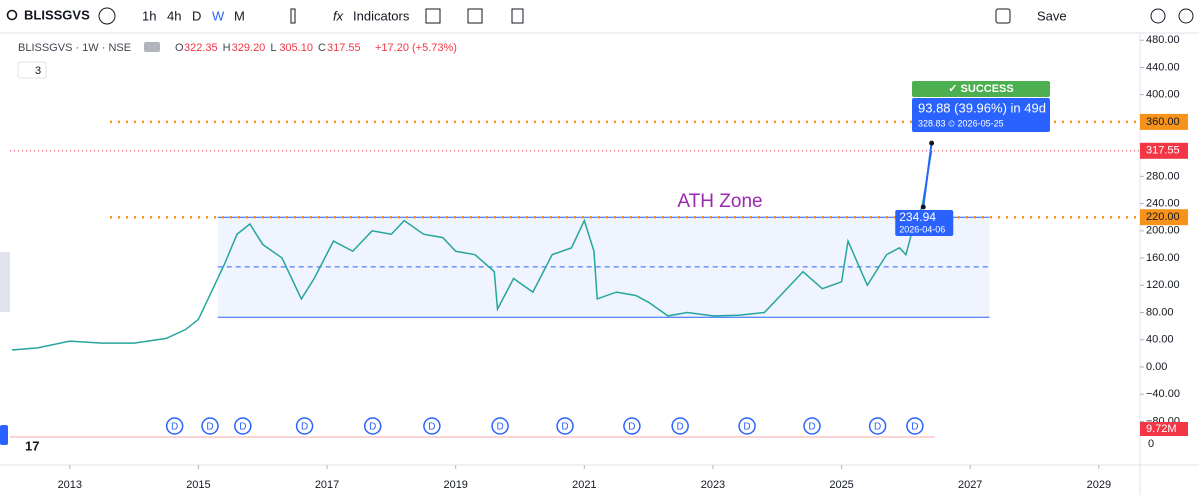  What do you see at coordinates (455, 485) in the screenshot?
I see `x-tick-label: 2019` at bounding box center [455, 485].